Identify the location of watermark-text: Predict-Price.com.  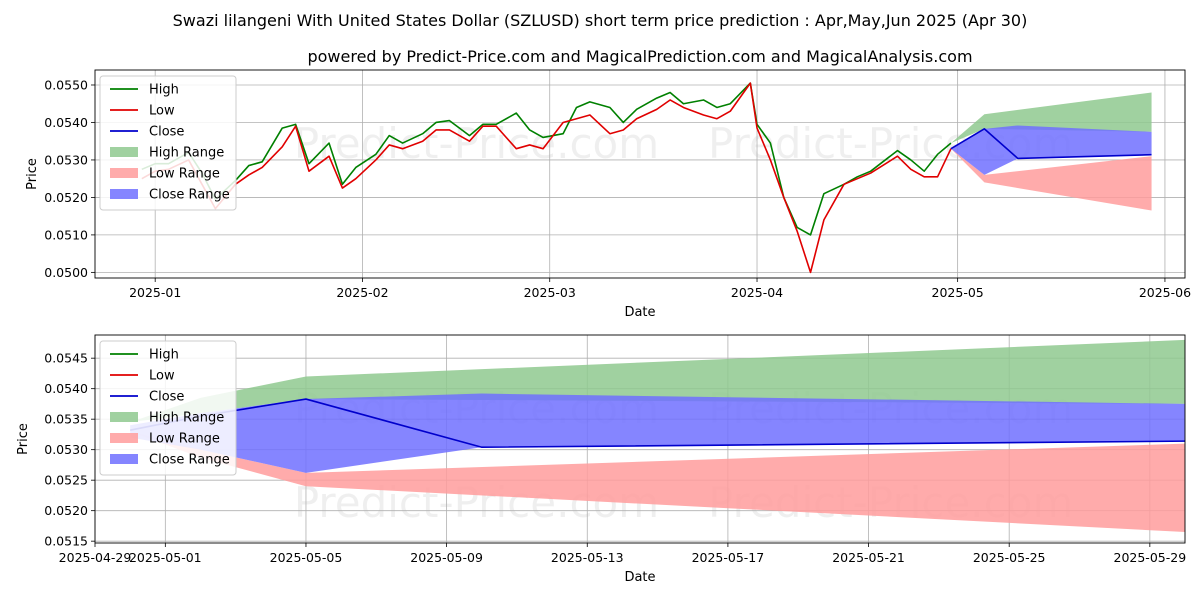
(476, 143).